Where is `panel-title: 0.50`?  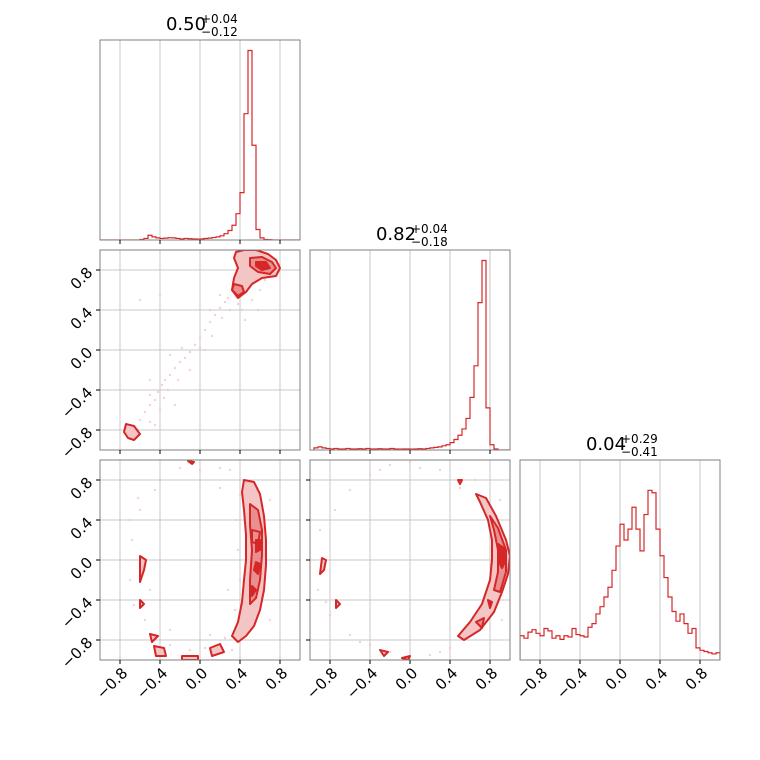
panel-title: 0.50 is located at coordinates (186, 24).